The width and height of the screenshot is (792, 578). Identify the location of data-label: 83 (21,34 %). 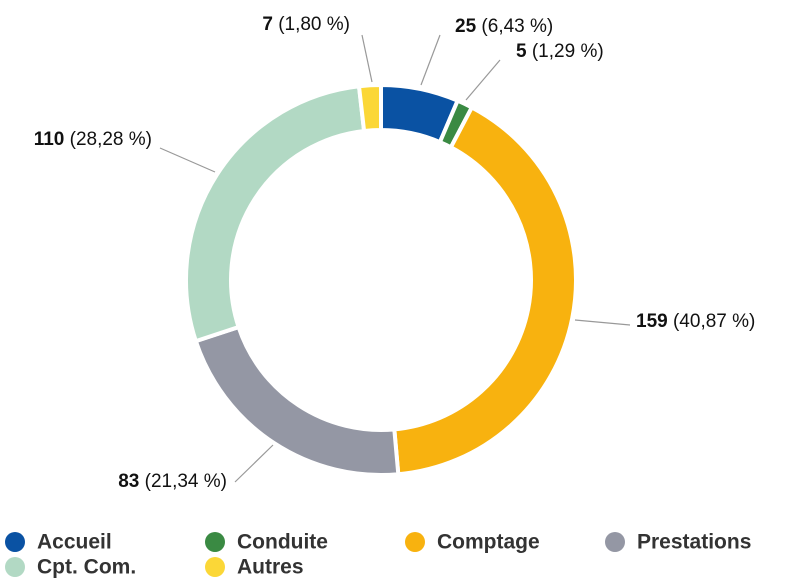
(172, 481).